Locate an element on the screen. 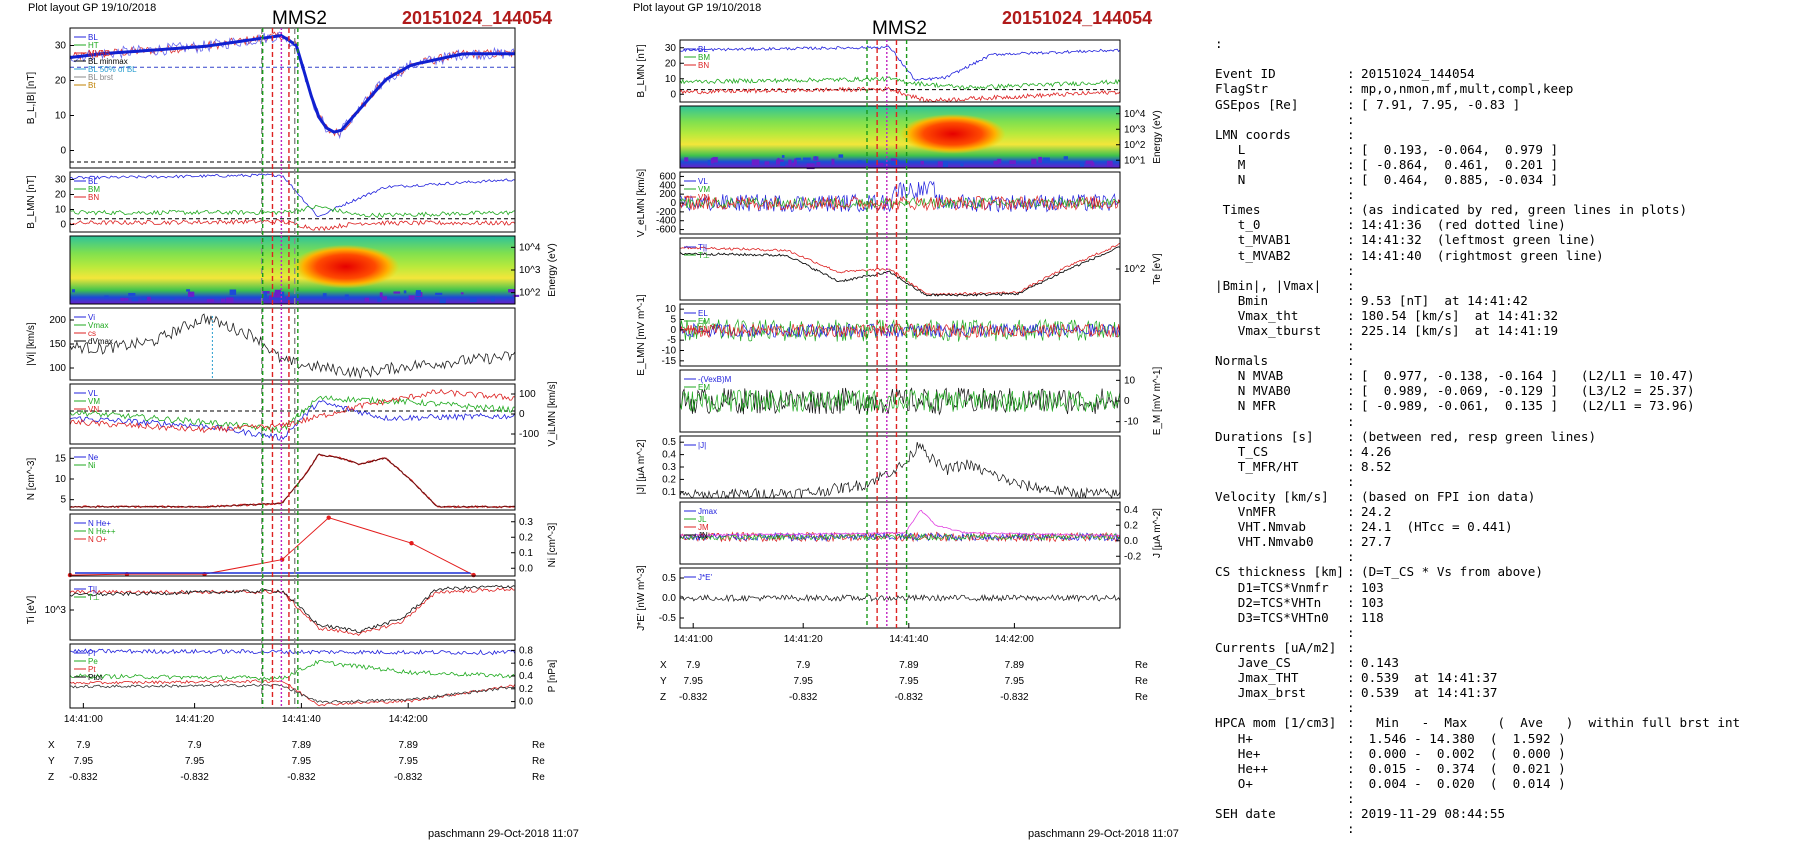 The height and width of the screenshot is (841, 1804). left-event-title: 20151024_144054 is located at coordinates (477, 18).